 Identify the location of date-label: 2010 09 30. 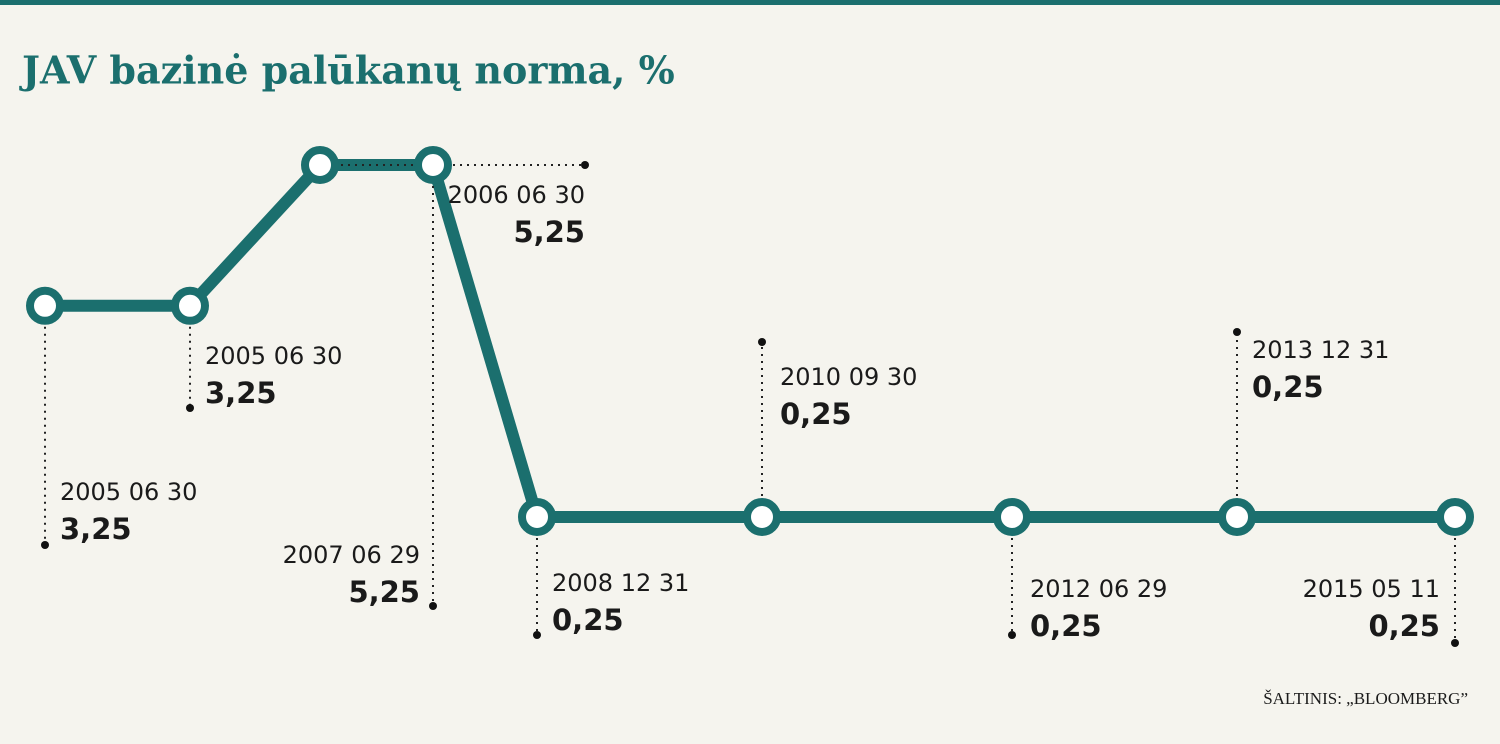
(848, 377).